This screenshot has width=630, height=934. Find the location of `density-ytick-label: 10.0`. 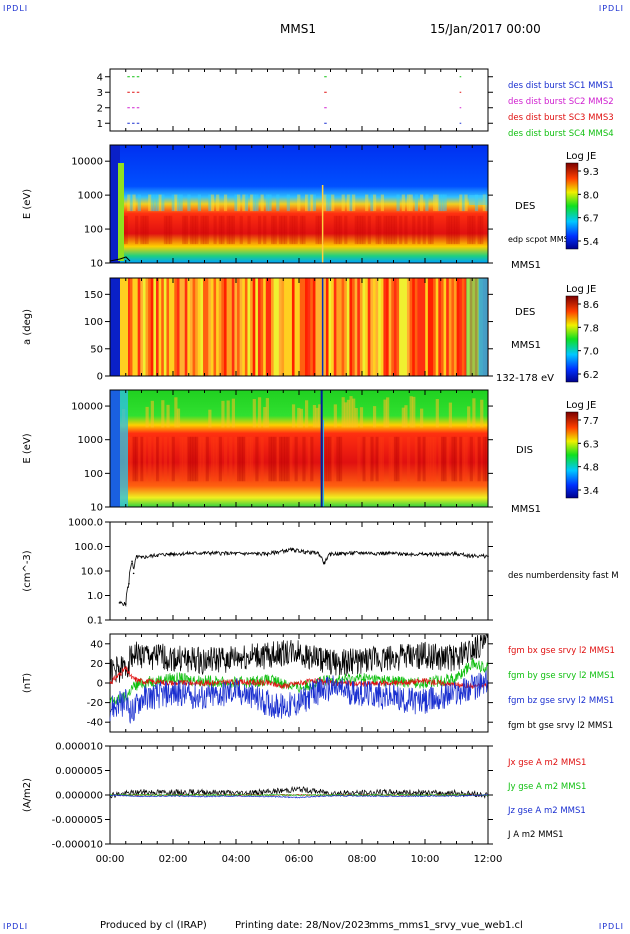

density-ytick-label: 10.0 is located at coordinates (92, 572).